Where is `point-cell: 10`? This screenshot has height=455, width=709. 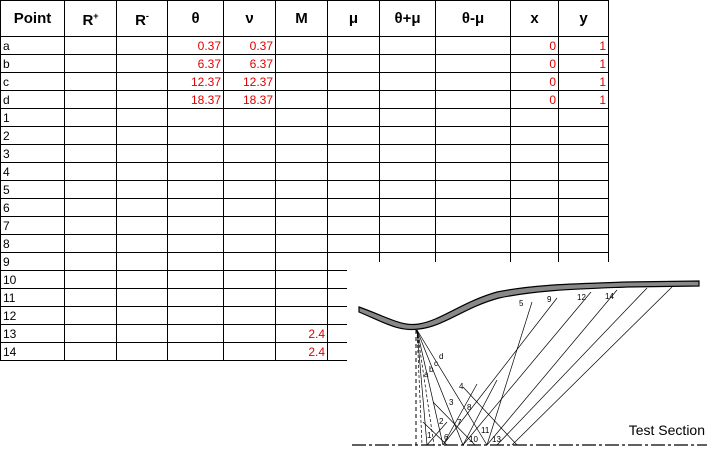 point-cell: 10 is located at coordinates (32, 279).